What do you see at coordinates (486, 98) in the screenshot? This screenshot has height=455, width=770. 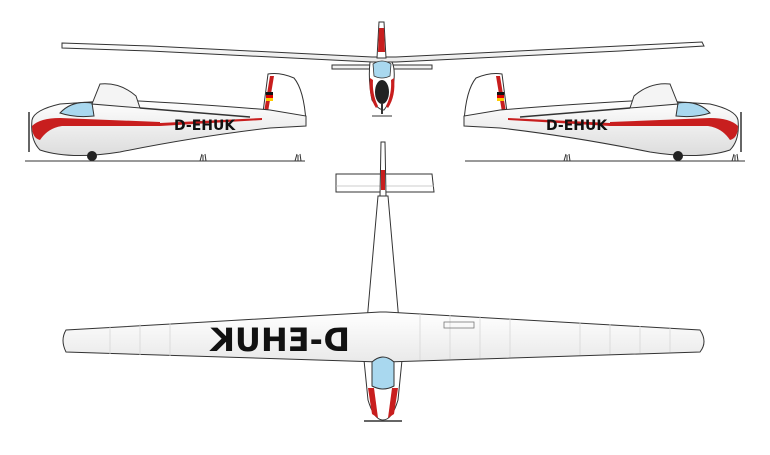 I see `right-fin` at bounding box center [486, 98].